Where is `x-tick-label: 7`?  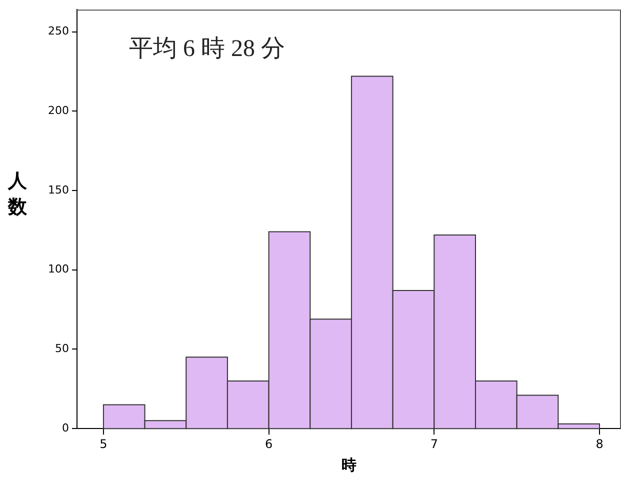
x-tick-label: 7 is located at coordinates (434, 443).